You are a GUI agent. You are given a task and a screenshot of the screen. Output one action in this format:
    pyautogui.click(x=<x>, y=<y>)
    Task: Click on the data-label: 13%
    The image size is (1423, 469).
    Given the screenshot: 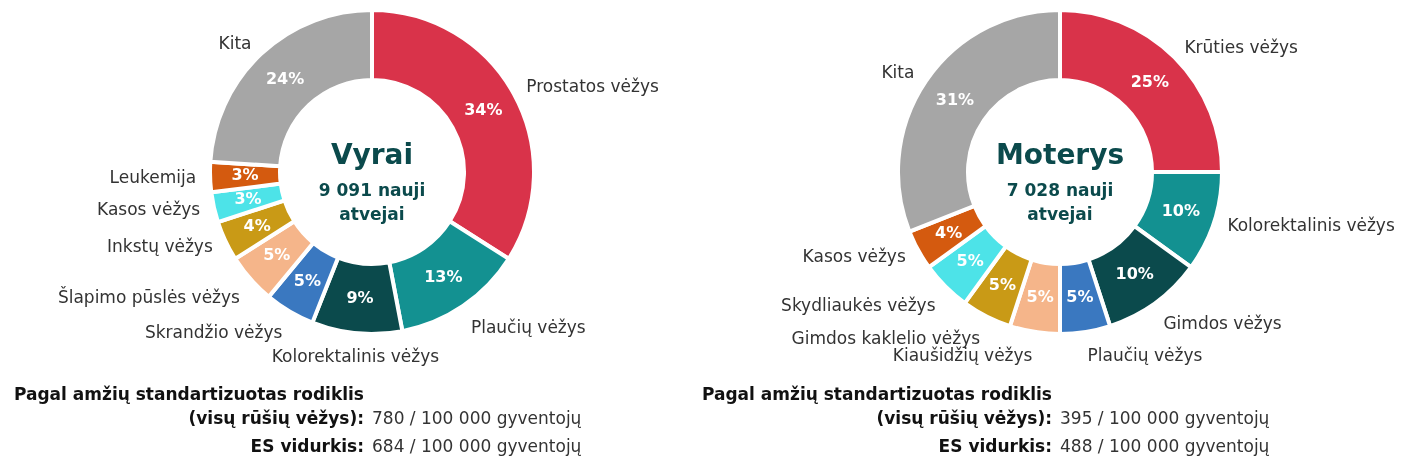 What is the action you would take?
    pyautogui.click(x=443, y=276)
    